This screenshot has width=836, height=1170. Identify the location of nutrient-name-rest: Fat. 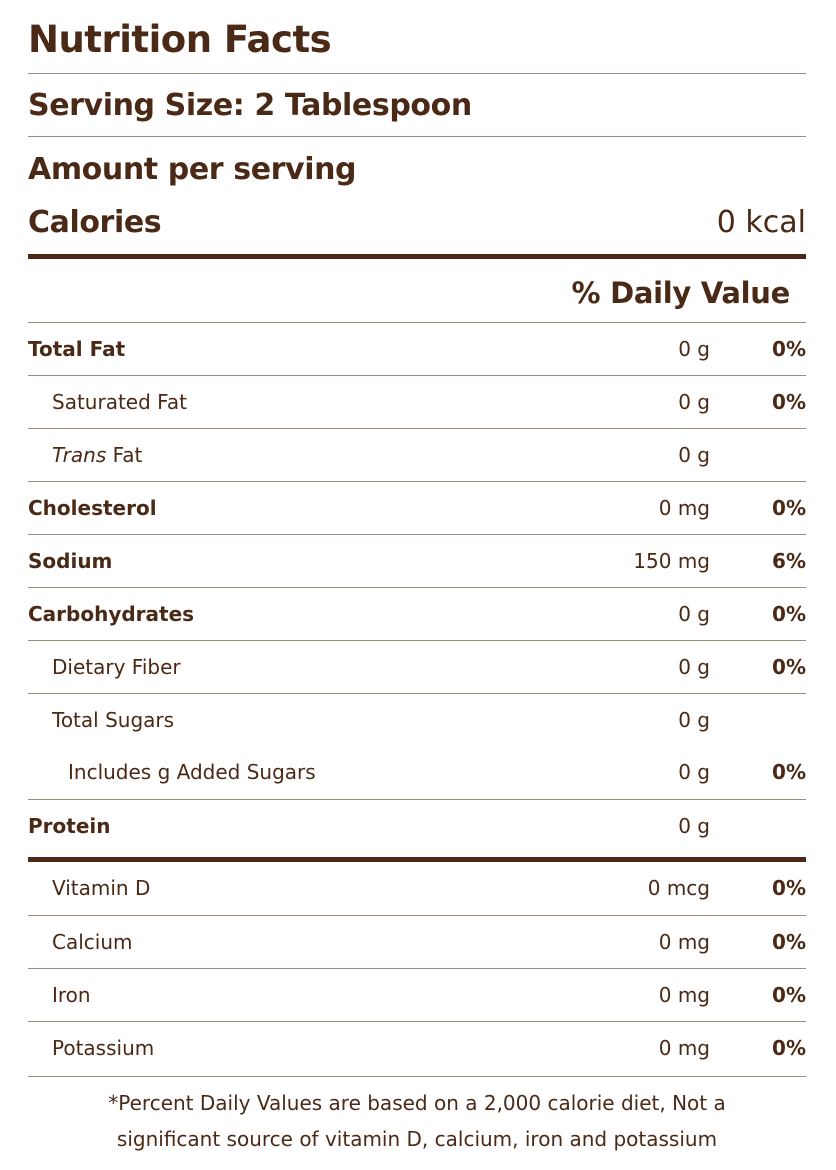
(124, 455).